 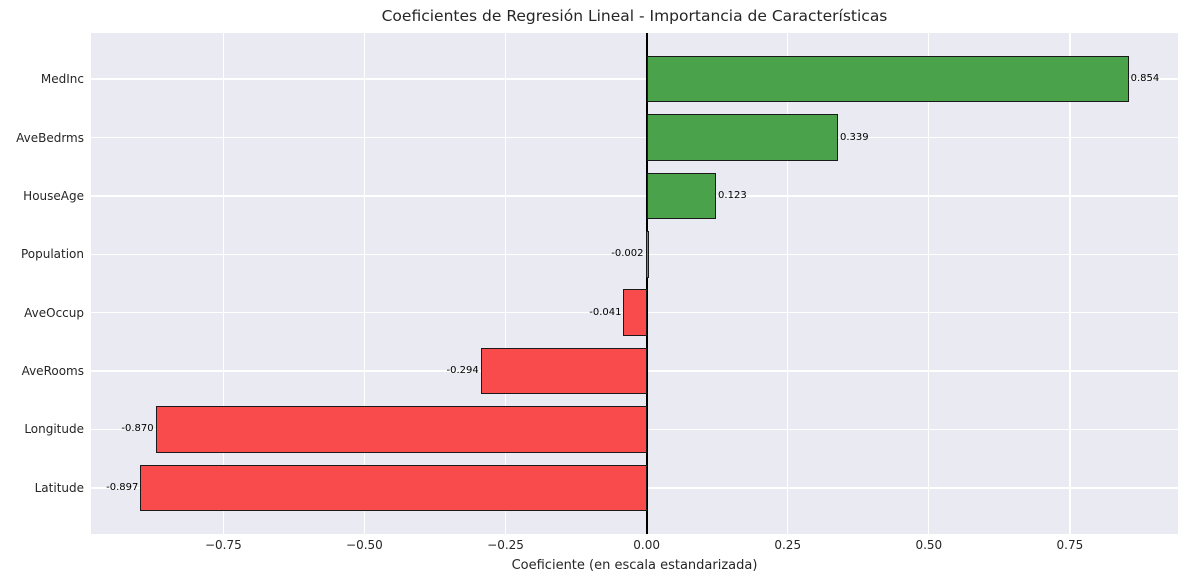 I want to click on bar-houseage, so click(x=681, y=196).